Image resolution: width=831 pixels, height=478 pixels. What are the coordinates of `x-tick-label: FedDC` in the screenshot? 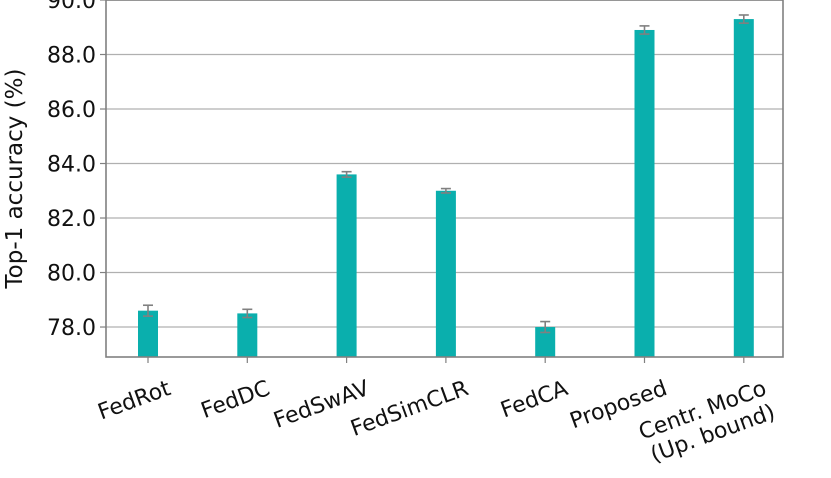 It's located at (236, 400).